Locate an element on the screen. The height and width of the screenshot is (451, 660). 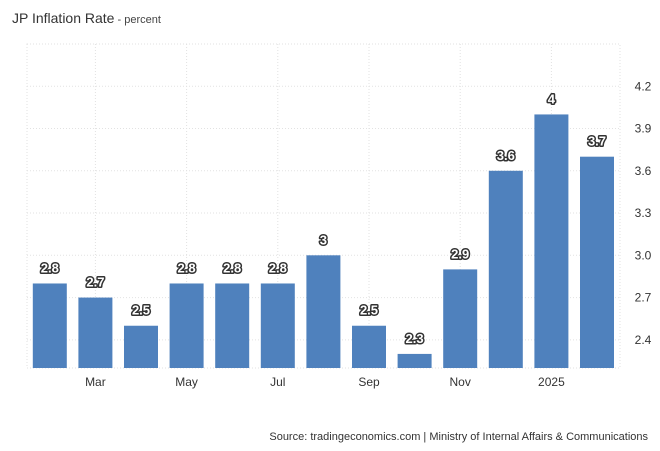
y-tick-label: 3.6 is located at coordinates (643, 171).